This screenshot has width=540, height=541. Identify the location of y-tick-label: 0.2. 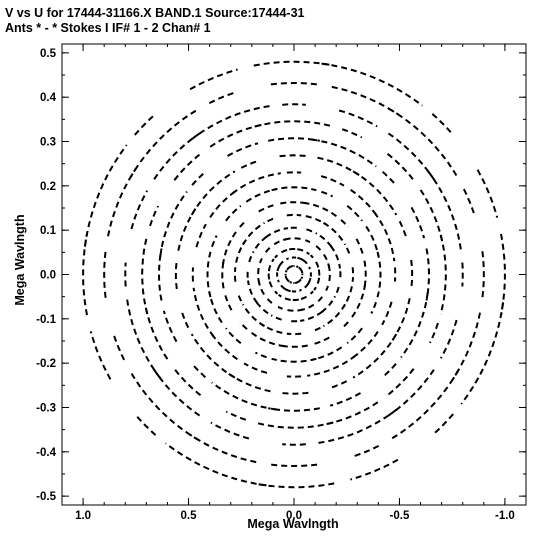
(48, 187).